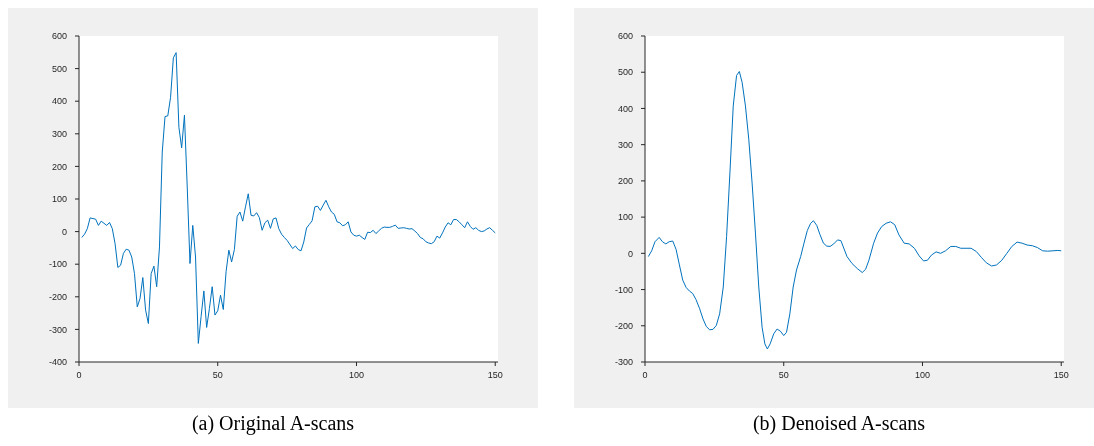 Image resolution: width=1094 pixels, height=446 pixels. What do you see at coordinates (839, 423) in the screenshot?
I see `text: (b) Denoised A-scans` at bounding box center [839, 423].